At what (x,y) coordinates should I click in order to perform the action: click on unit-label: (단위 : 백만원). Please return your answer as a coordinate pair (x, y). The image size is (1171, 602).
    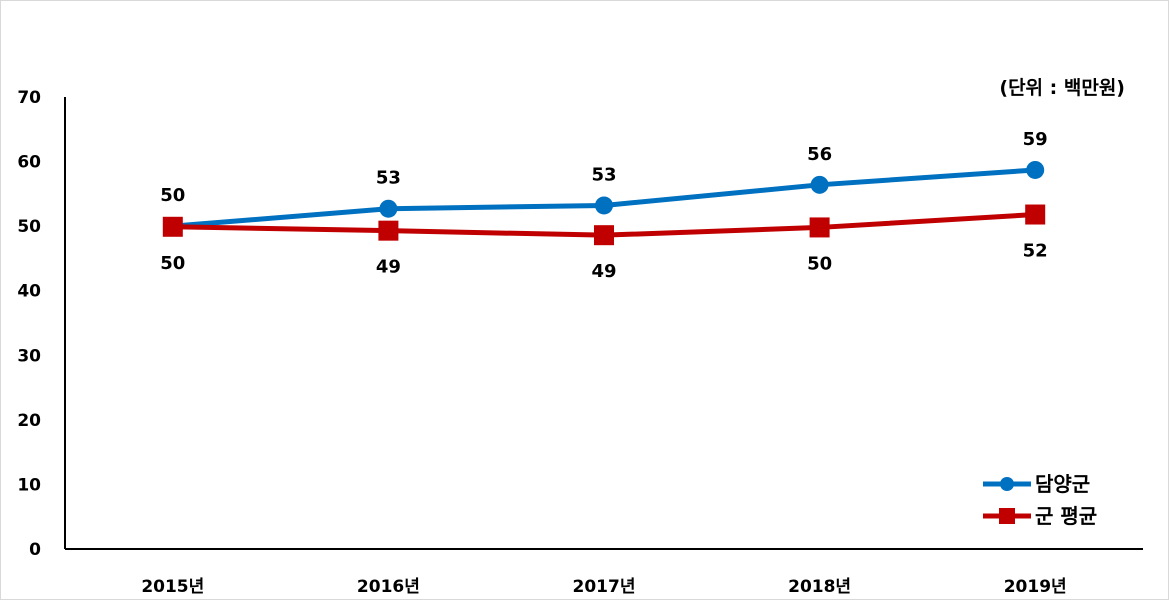
    Looking at the image, I should click on (1062, 88).